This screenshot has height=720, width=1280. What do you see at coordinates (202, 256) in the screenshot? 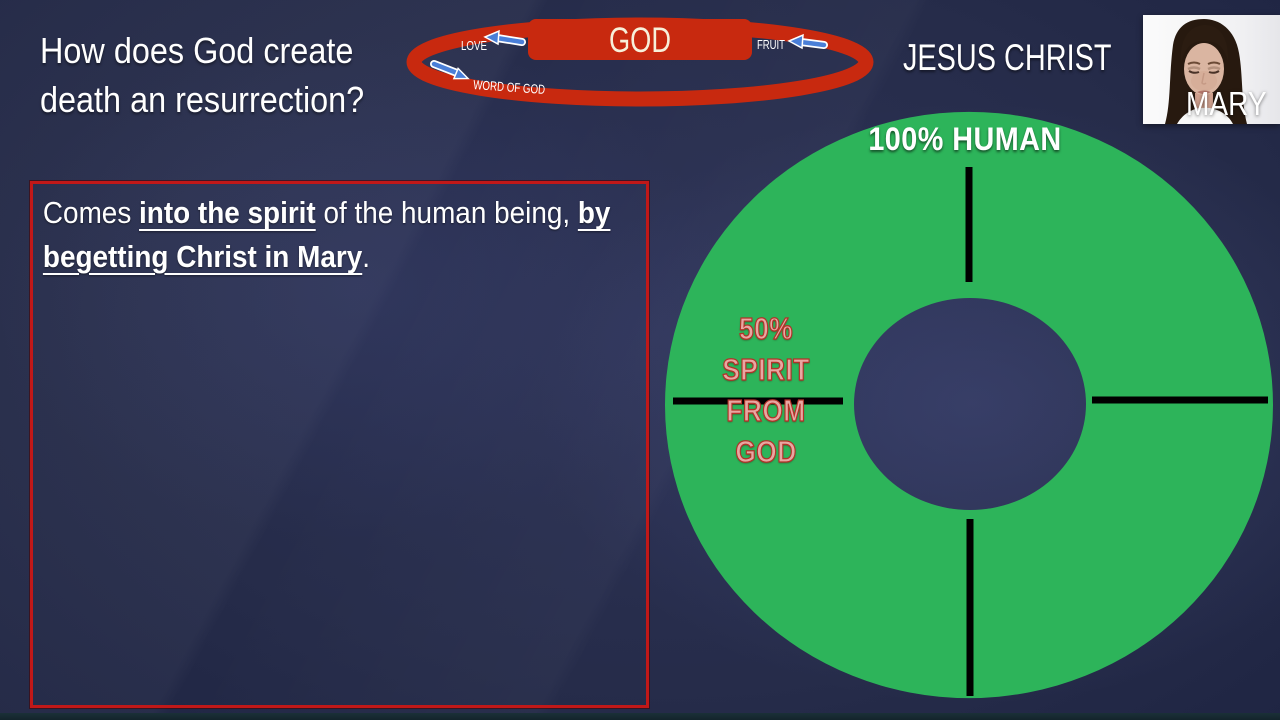
I see `statement-seg-emphasis2b: begetting Christ in Mary` at bounding box center [202, 256].